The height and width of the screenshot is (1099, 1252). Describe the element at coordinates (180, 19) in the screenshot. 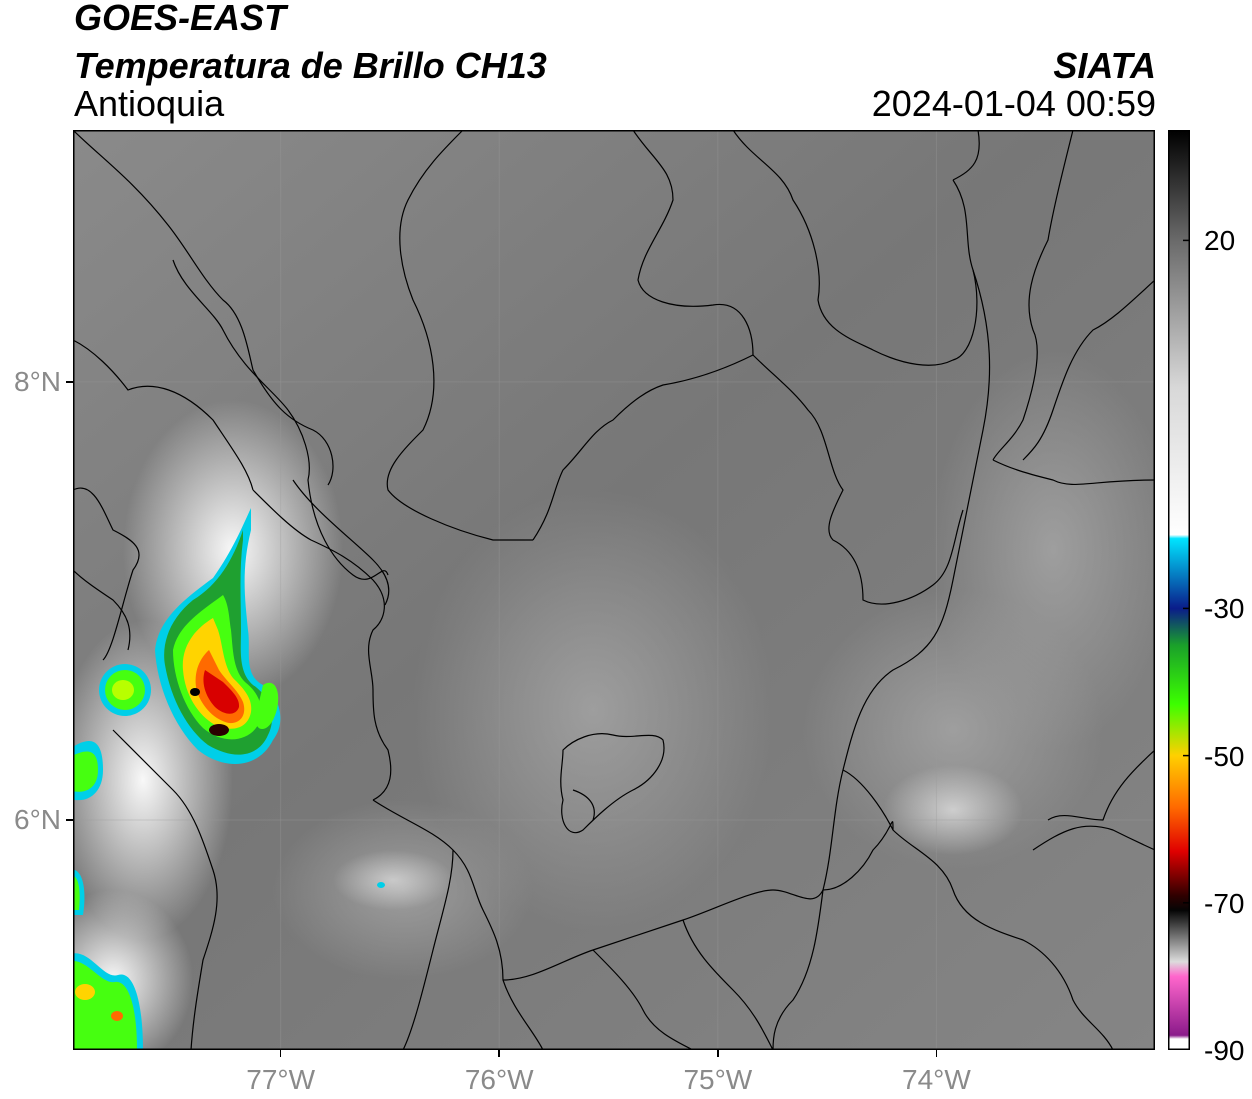

I see `satellite-title: GOES-EAST` at that location.